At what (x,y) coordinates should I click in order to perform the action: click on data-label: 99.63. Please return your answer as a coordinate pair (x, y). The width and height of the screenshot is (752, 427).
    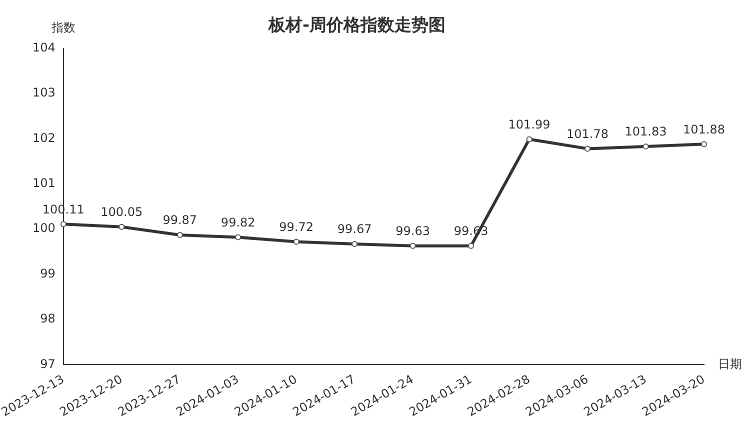
    Looking at the image, I should click on (413, 231).